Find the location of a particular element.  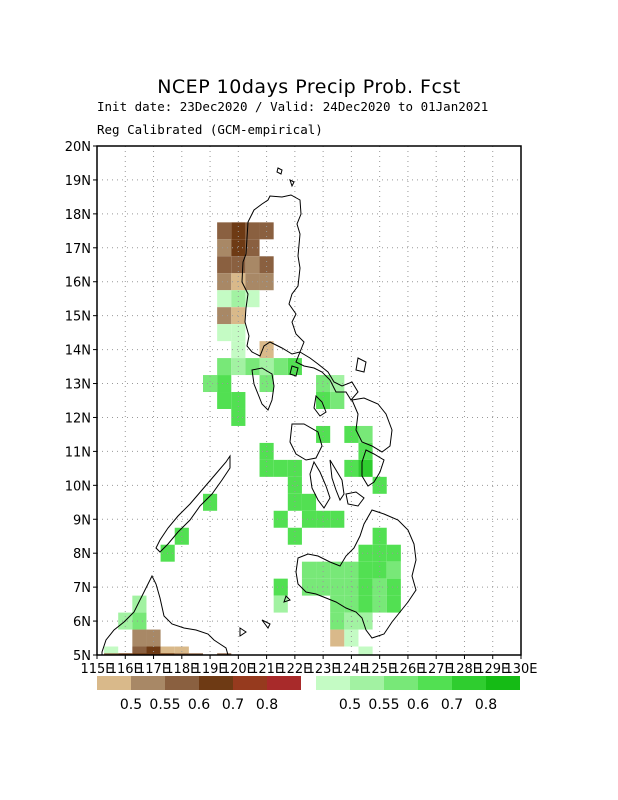

marinduque-coastline is located at coordinates (294, 371).